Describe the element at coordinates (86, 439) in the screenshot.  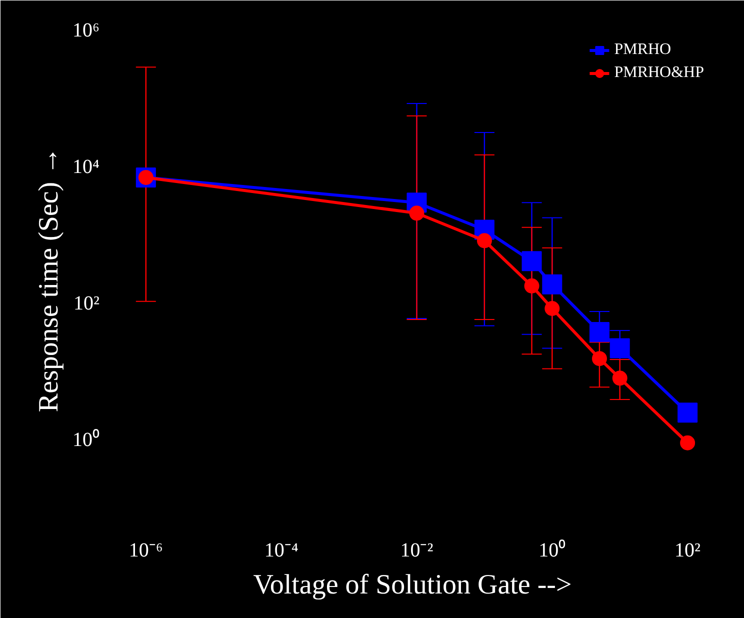
I see `y-tick-label: 10⁰` at that location.